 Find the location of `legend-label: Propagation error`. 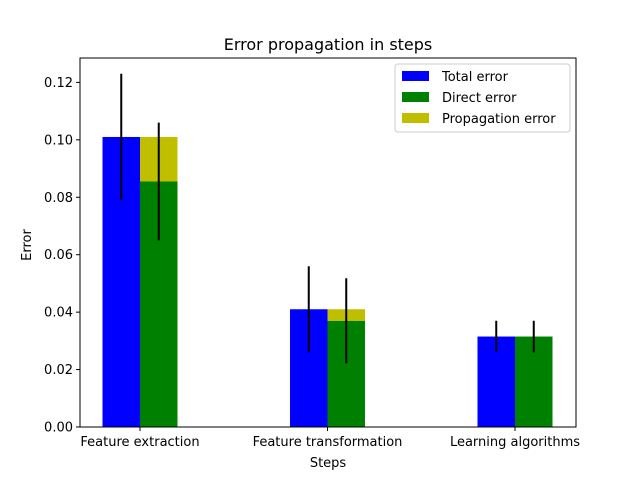

legend-label: Propagation error is located at coordinates (499, 119).